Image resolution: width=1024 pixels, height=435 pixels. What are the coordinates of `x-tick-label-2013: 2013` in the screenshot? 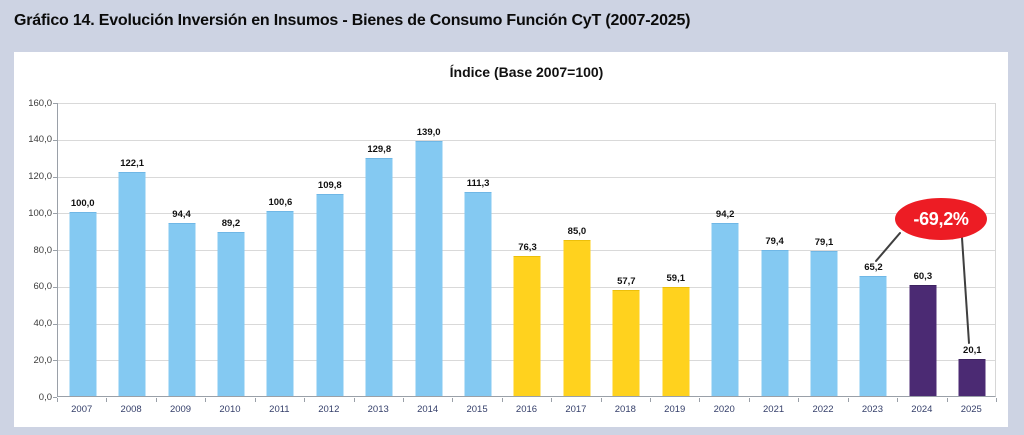 It's located at (378, 409).